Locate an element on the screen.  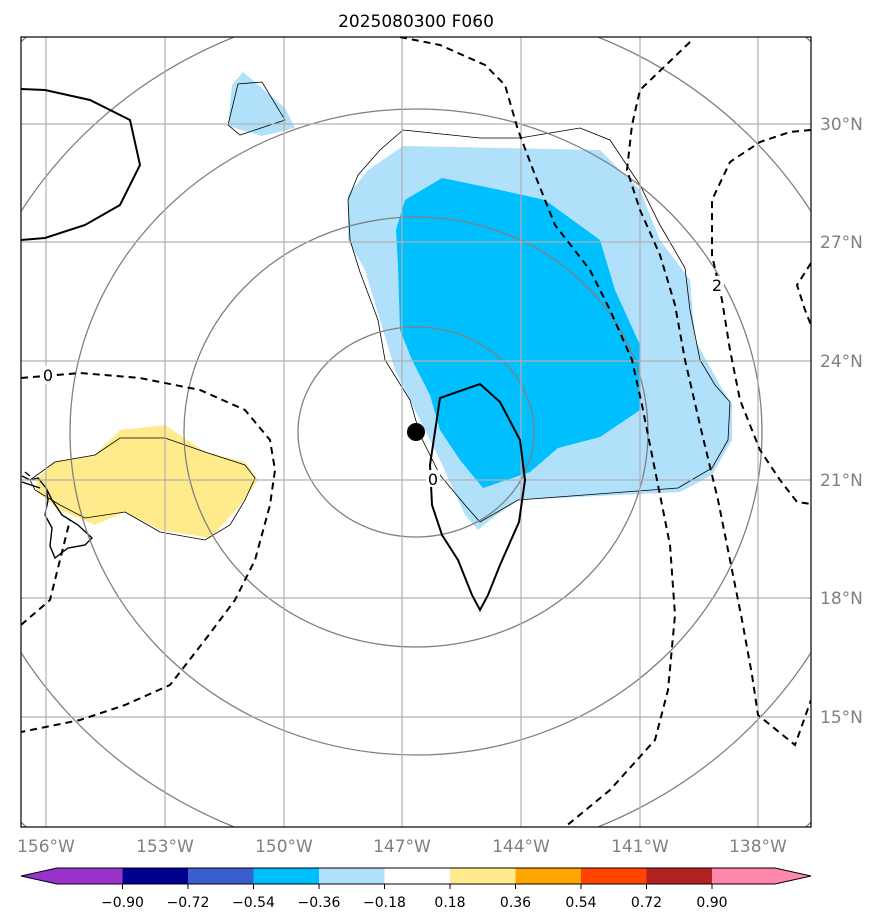
colorbar-extend-low is located at coordinates (39, 876).